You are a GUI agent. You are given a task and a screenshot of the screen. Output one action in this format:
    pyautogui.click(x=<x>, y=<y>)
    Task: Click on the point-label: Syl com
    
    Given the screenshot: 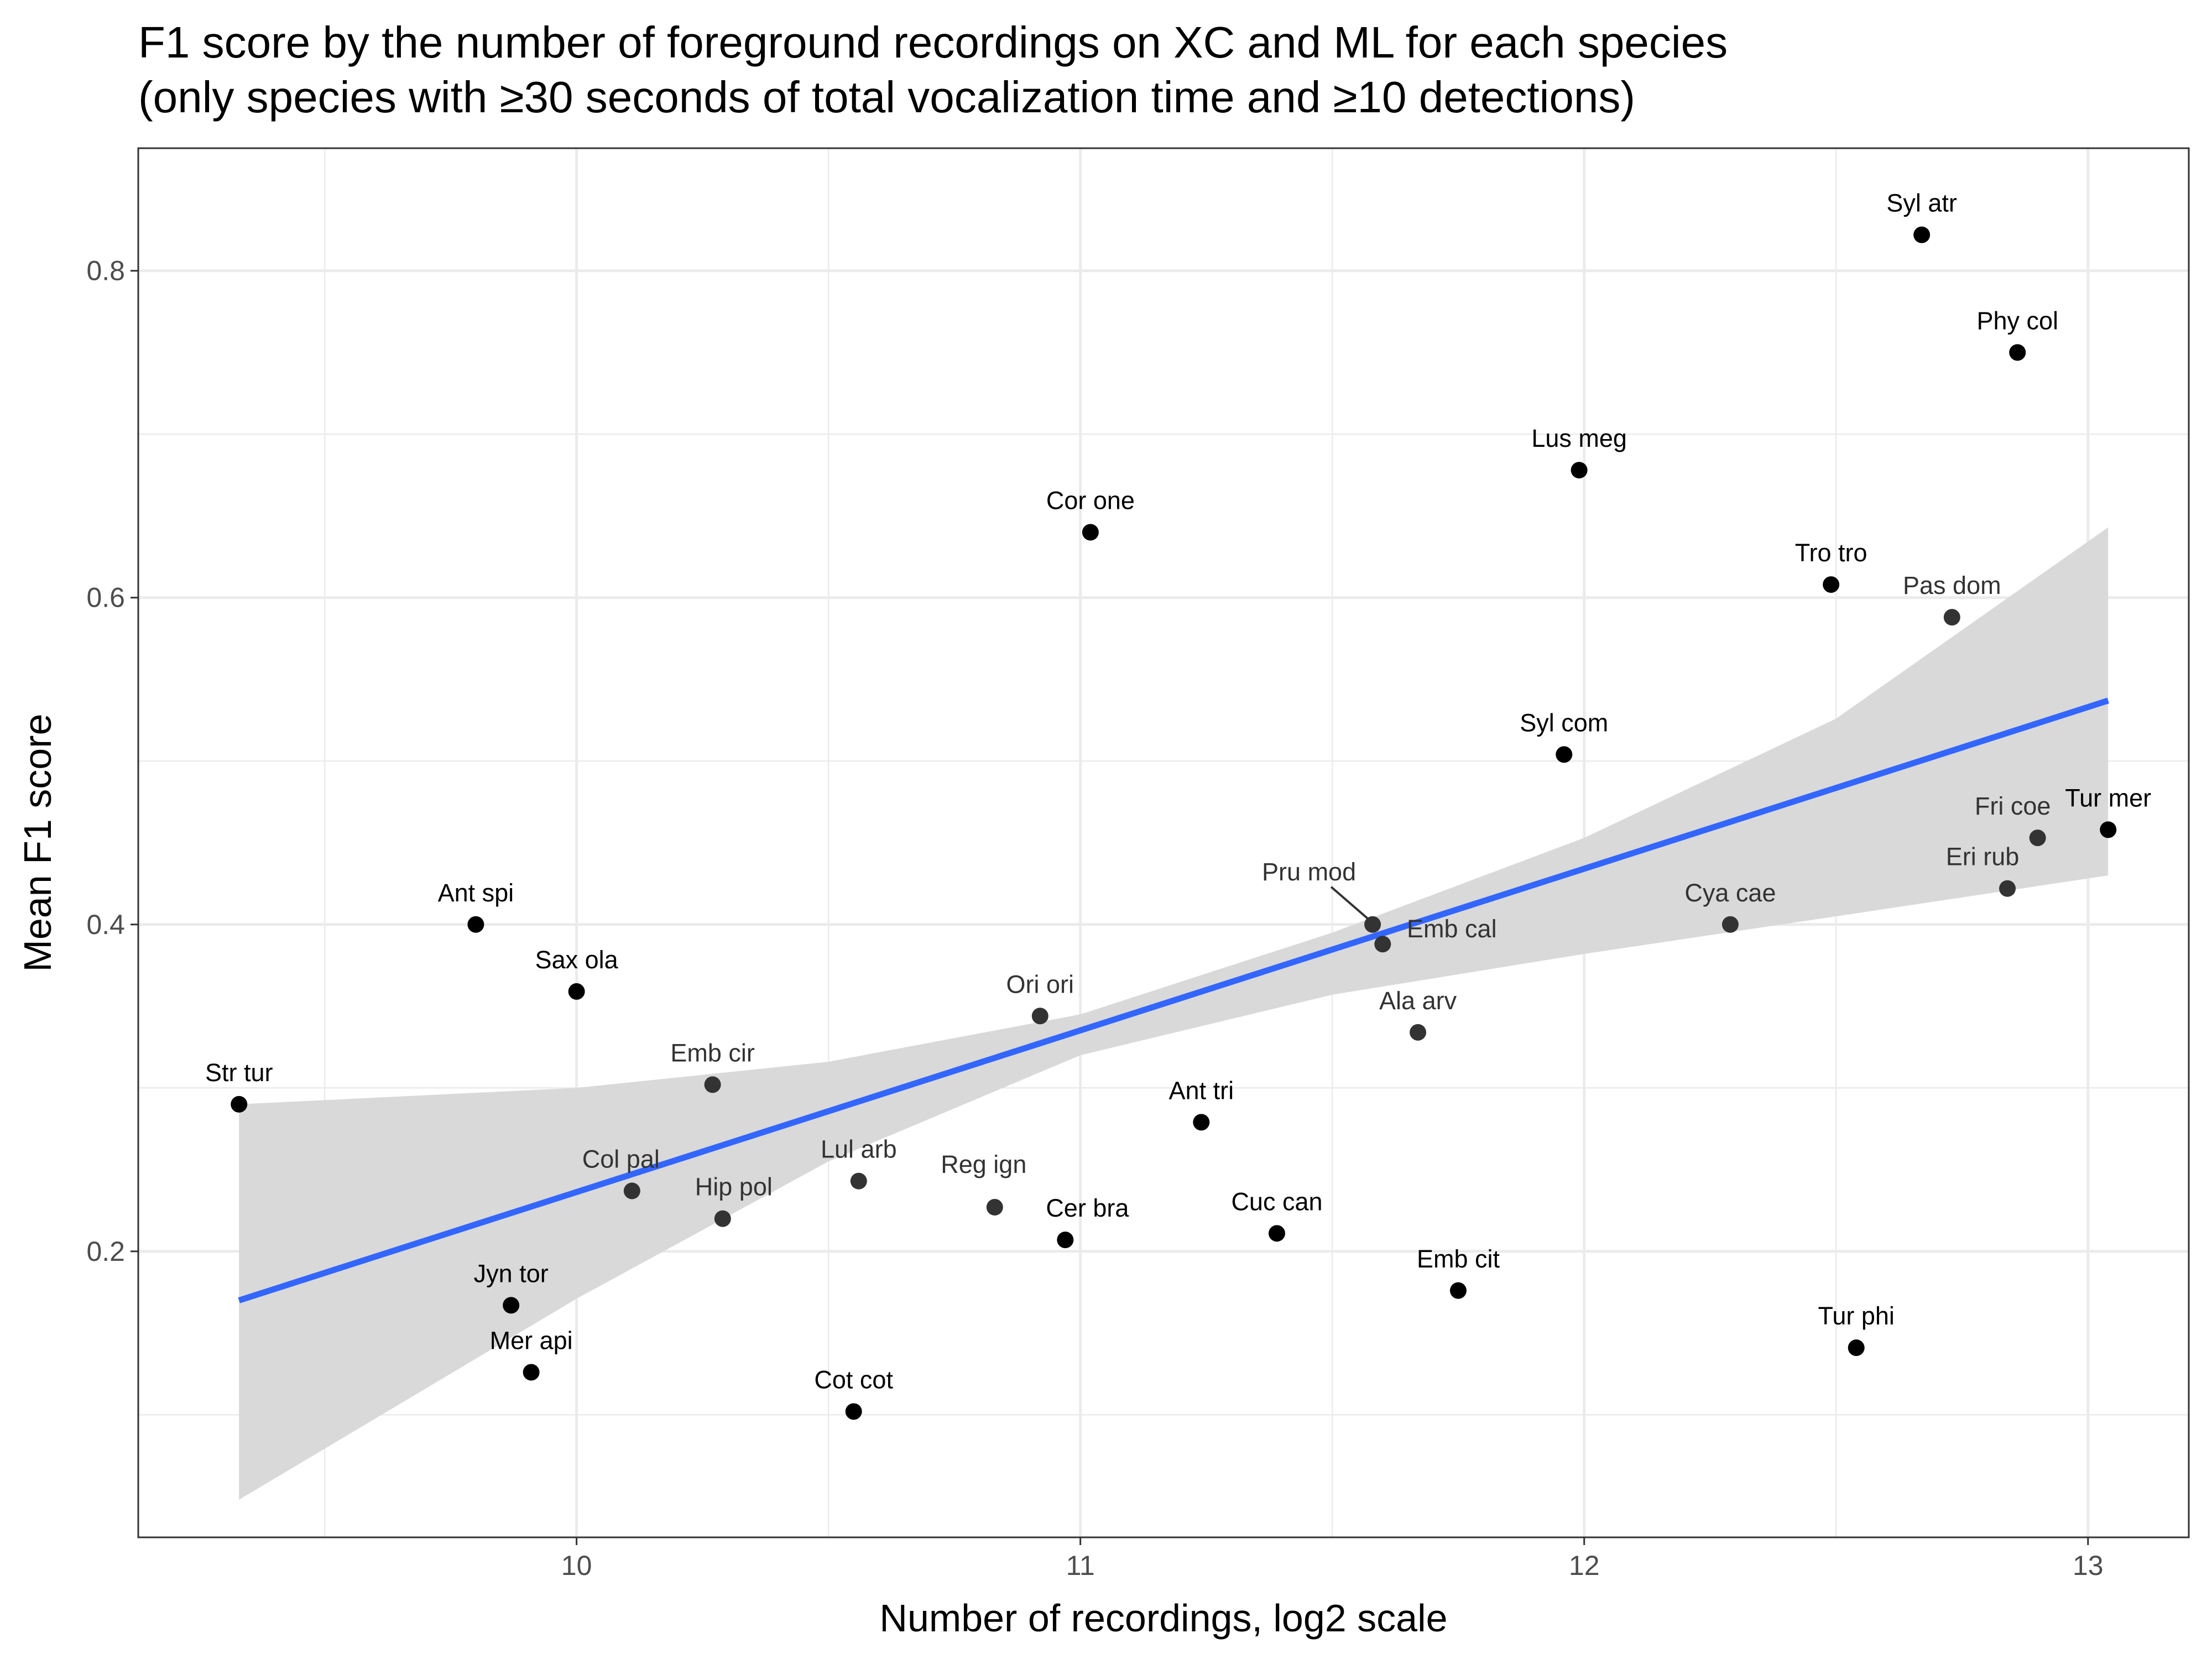 What is the action you would take?
    pyautogui.click(x=1564, y=722)
    